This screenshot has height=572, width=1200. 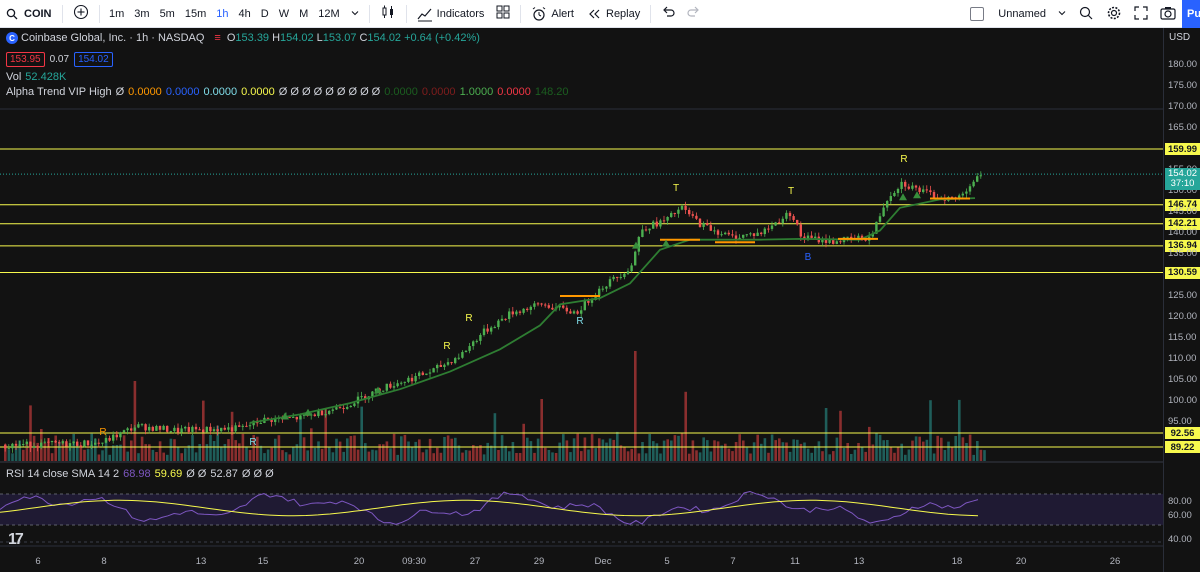 What do you see at coordinates (29, 14) in the screenshot?
I see `symbol-search: COIN` at bounding box center [29, 14].